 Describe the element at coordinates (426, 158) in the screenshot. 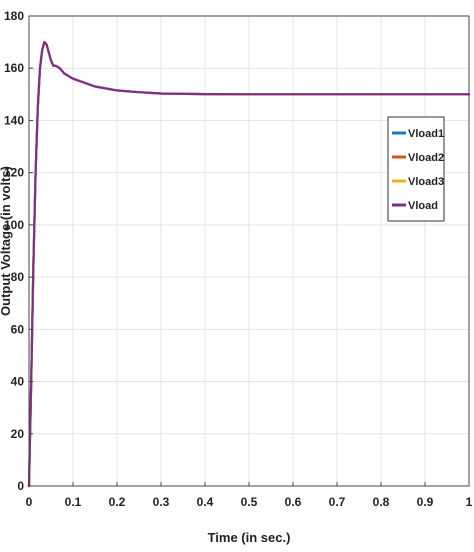

I see `legend-label: Vload2` at that location.